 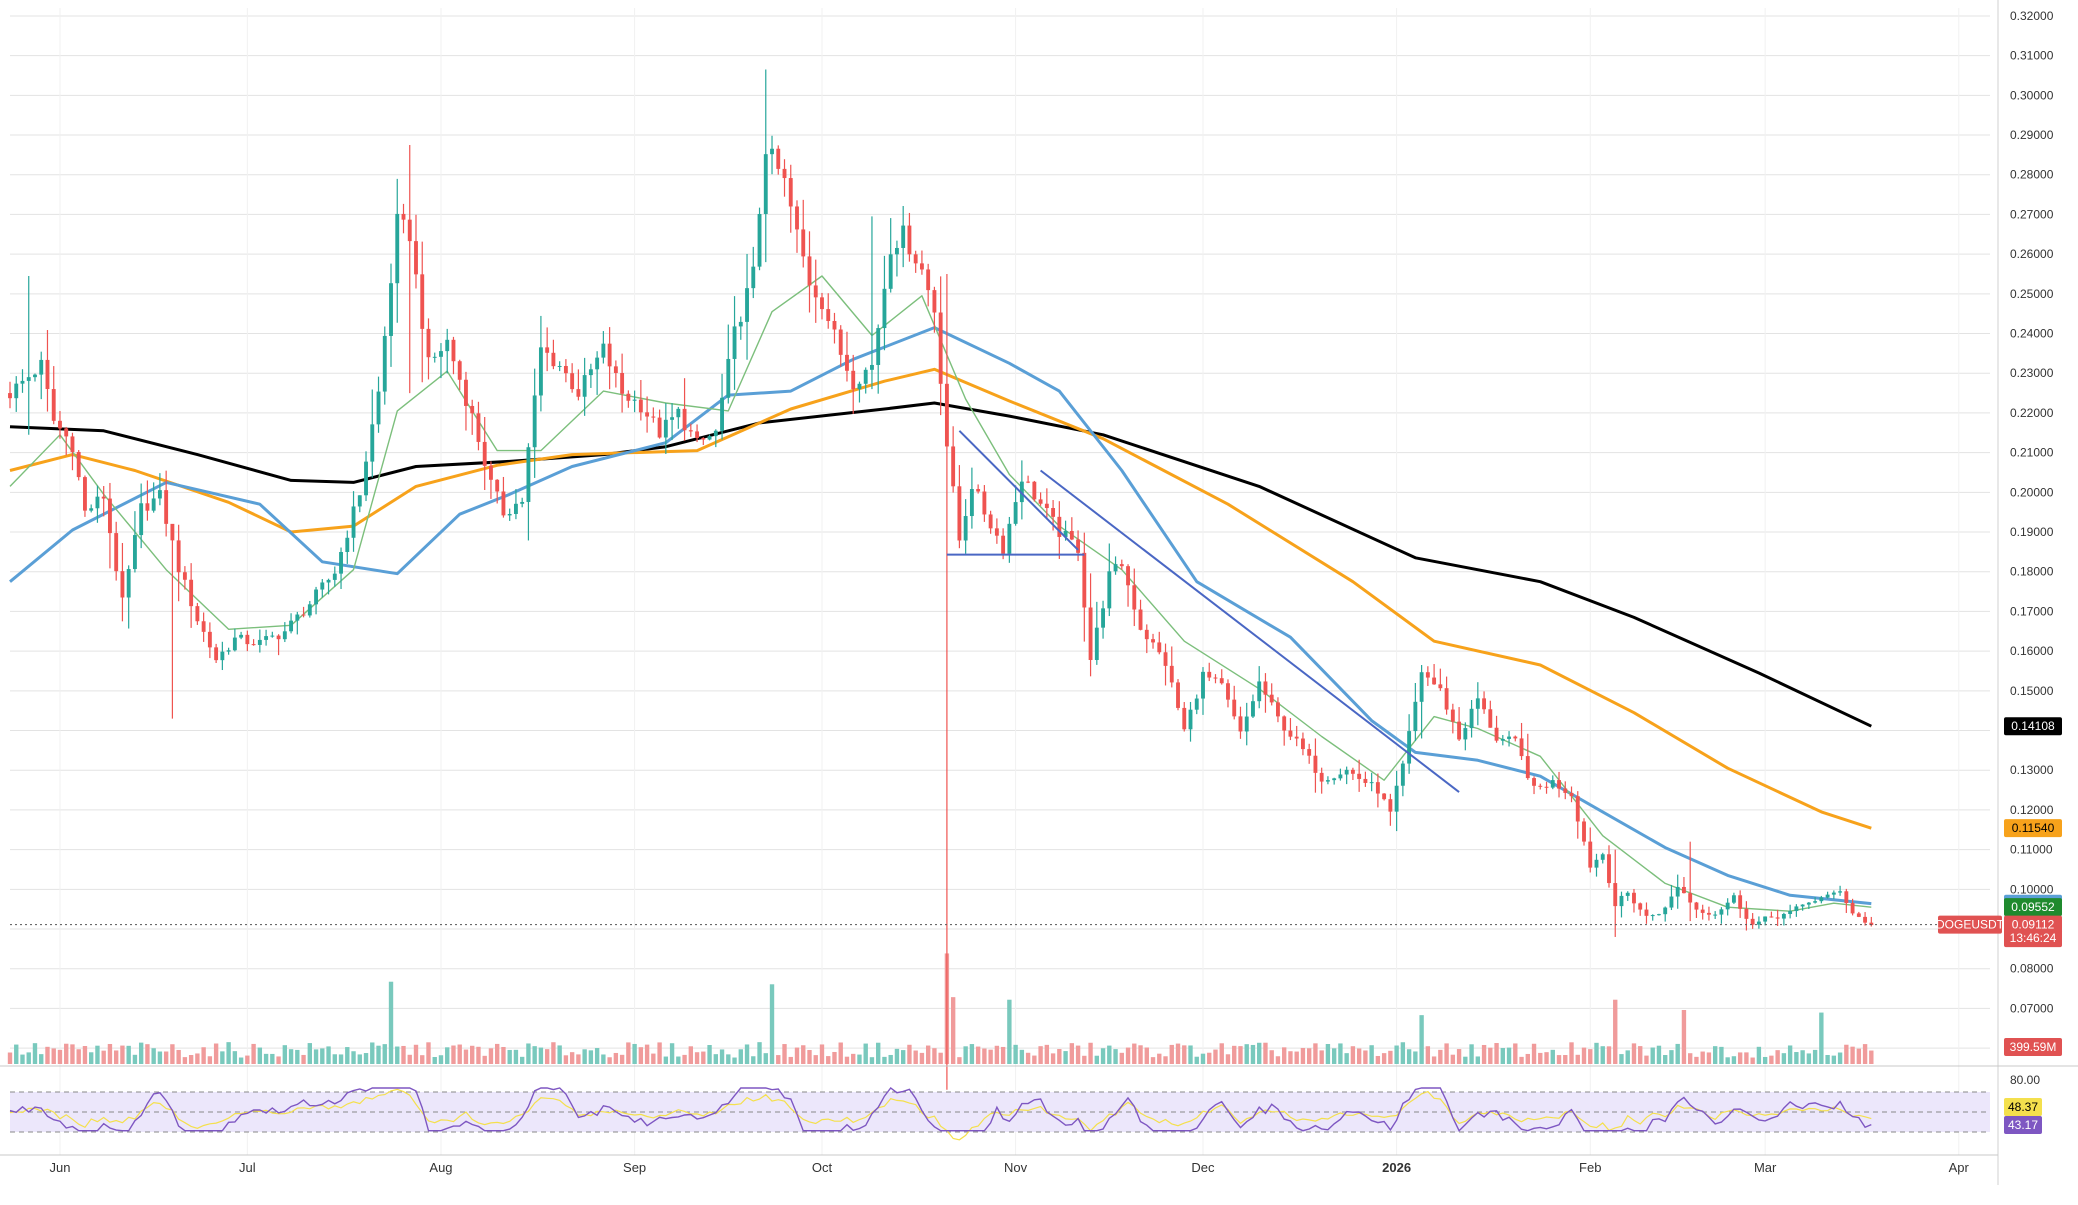 What do you see at coordinates (1249, 631) in the screenshot?
I see `trendline` at bounding box center [1249, 631].